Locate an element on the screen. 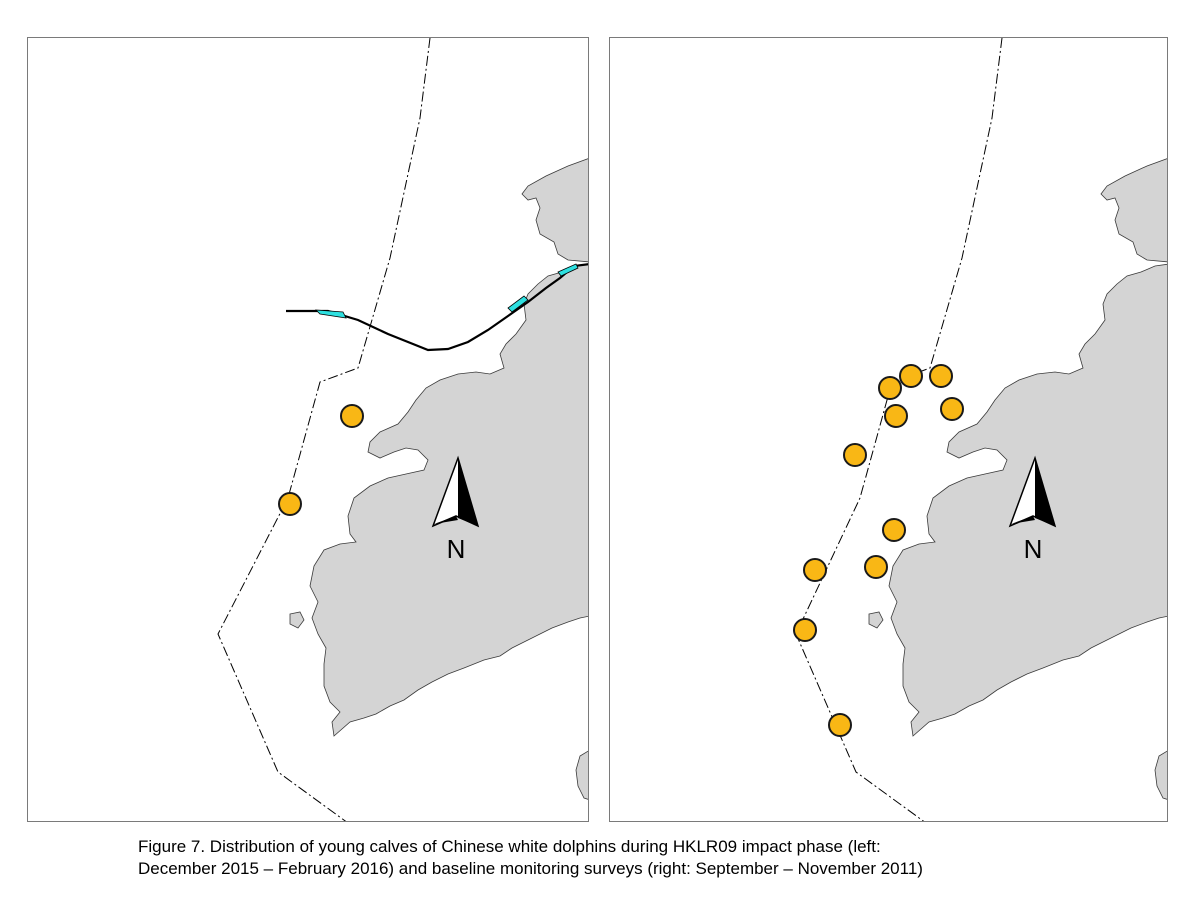 The image size is (1200, 900). hklr09-alignment is located at coordinates (437, 307).